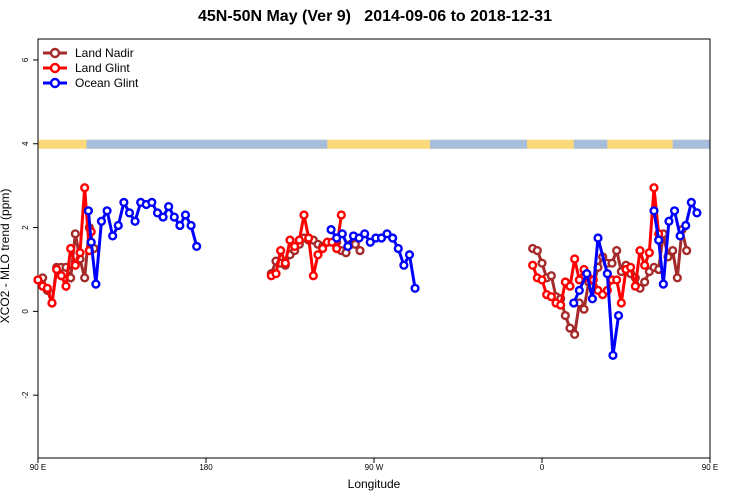 The width and height of the screenshot is (750, 500). Describe the element at coordinates (25, 143) in the screenshot. I see `y-tick-label: 4` at that location.